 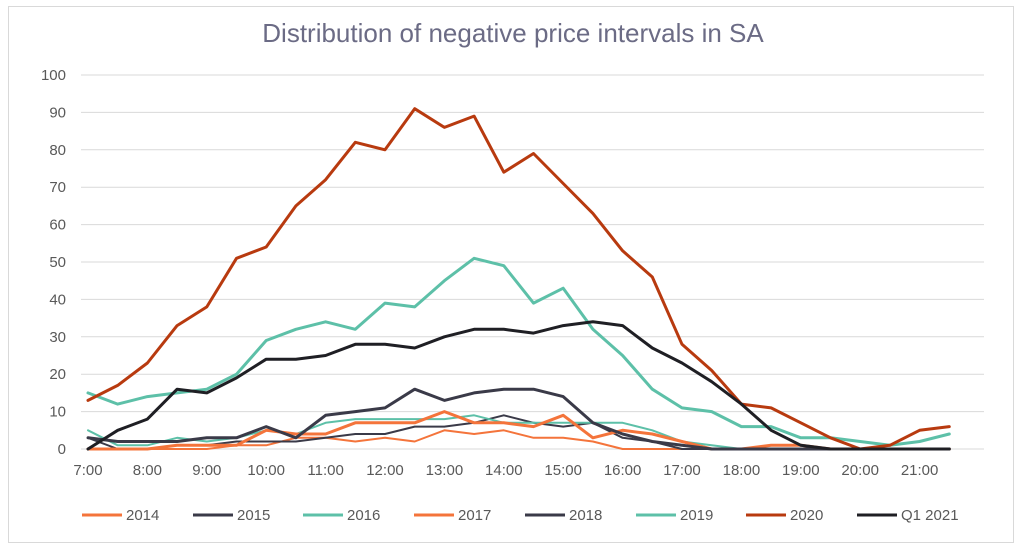 What do you see at coordinates (742, 470) in the screenshot?
I see `x-tick-label: 18:00` at bounding box center [742, 470].